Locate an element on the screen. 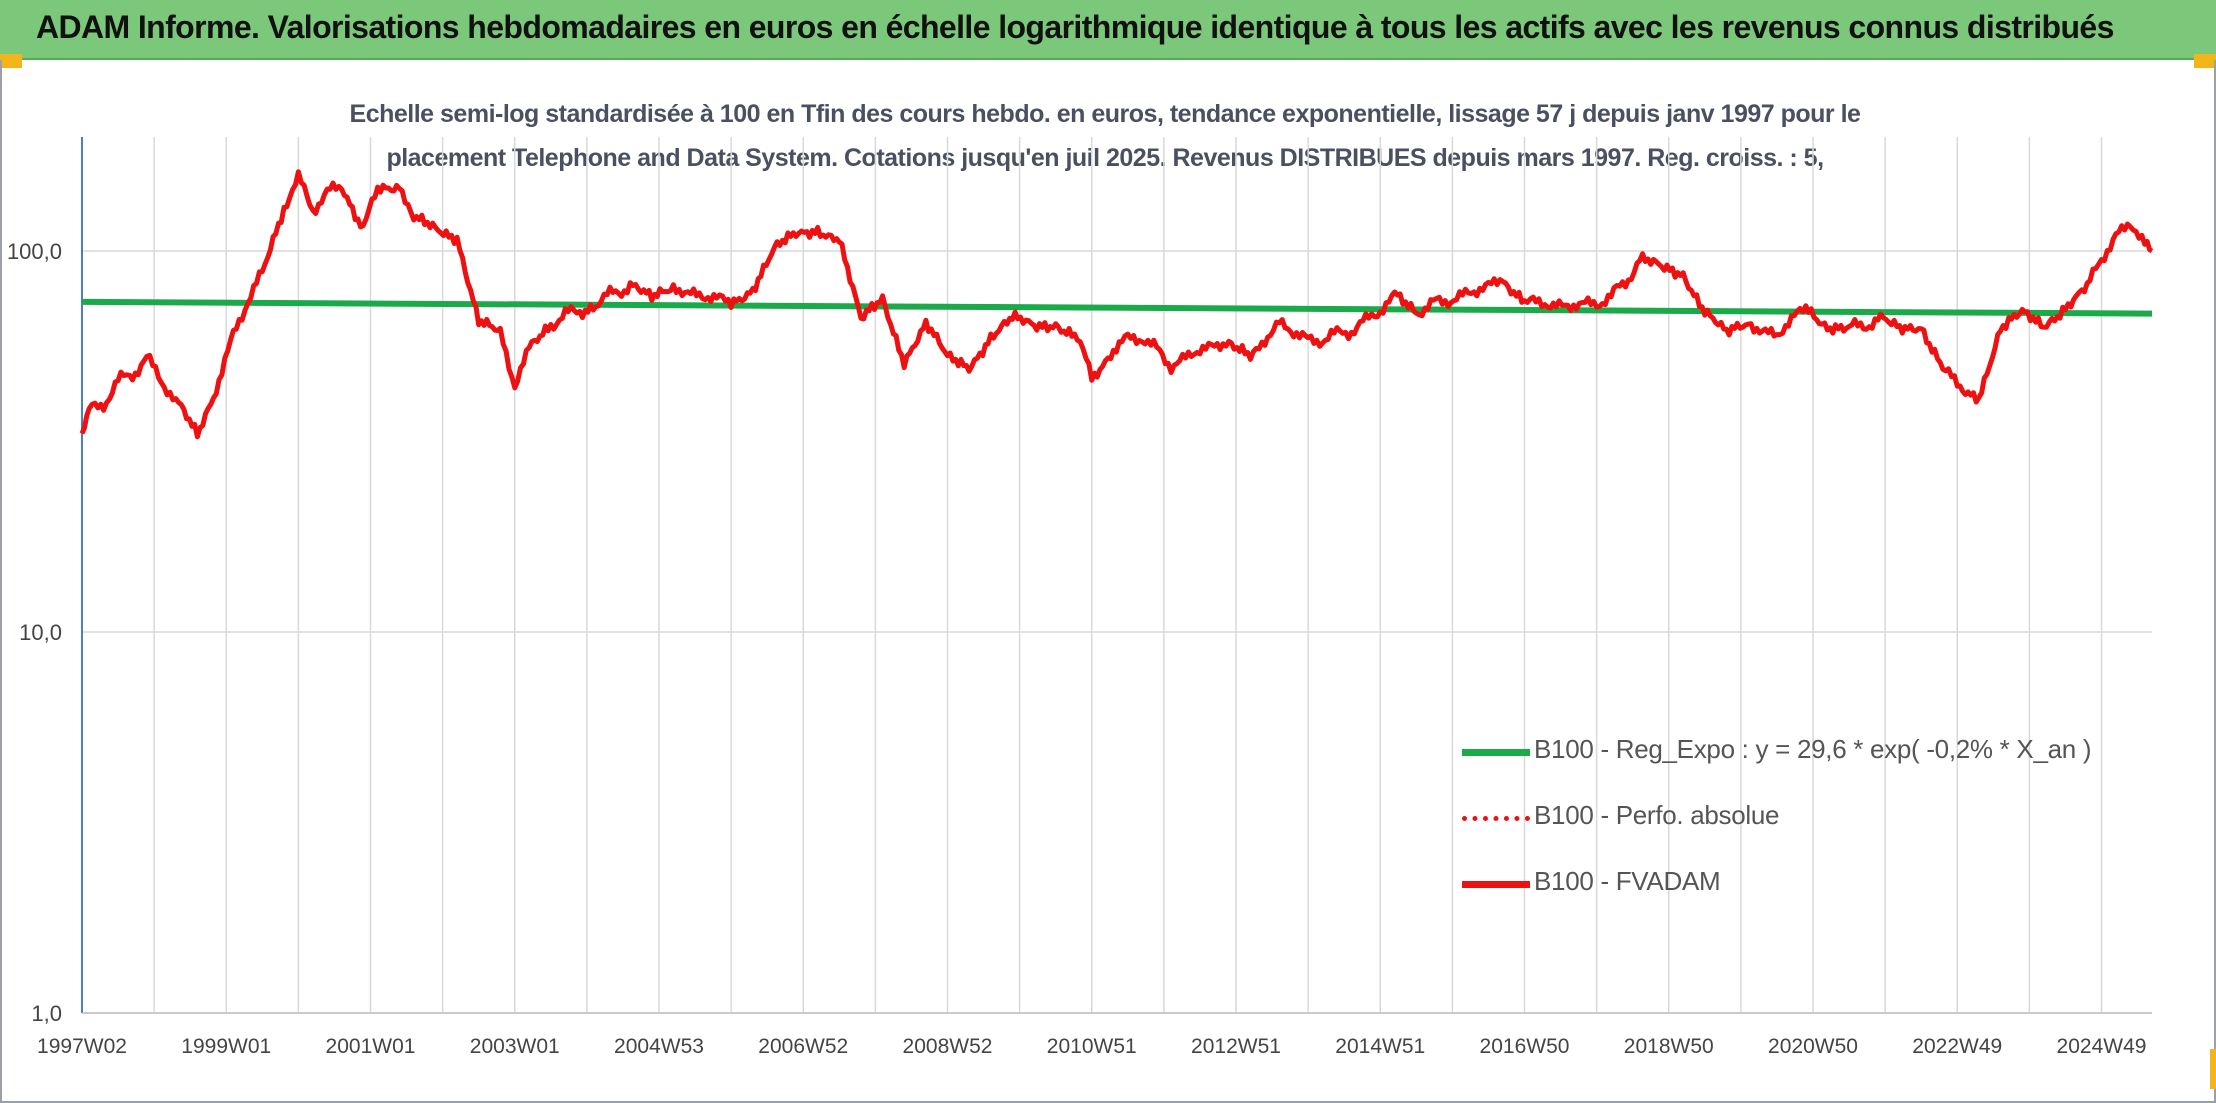  legend-swatch-fvadam is located at coordinates (1496, 884).